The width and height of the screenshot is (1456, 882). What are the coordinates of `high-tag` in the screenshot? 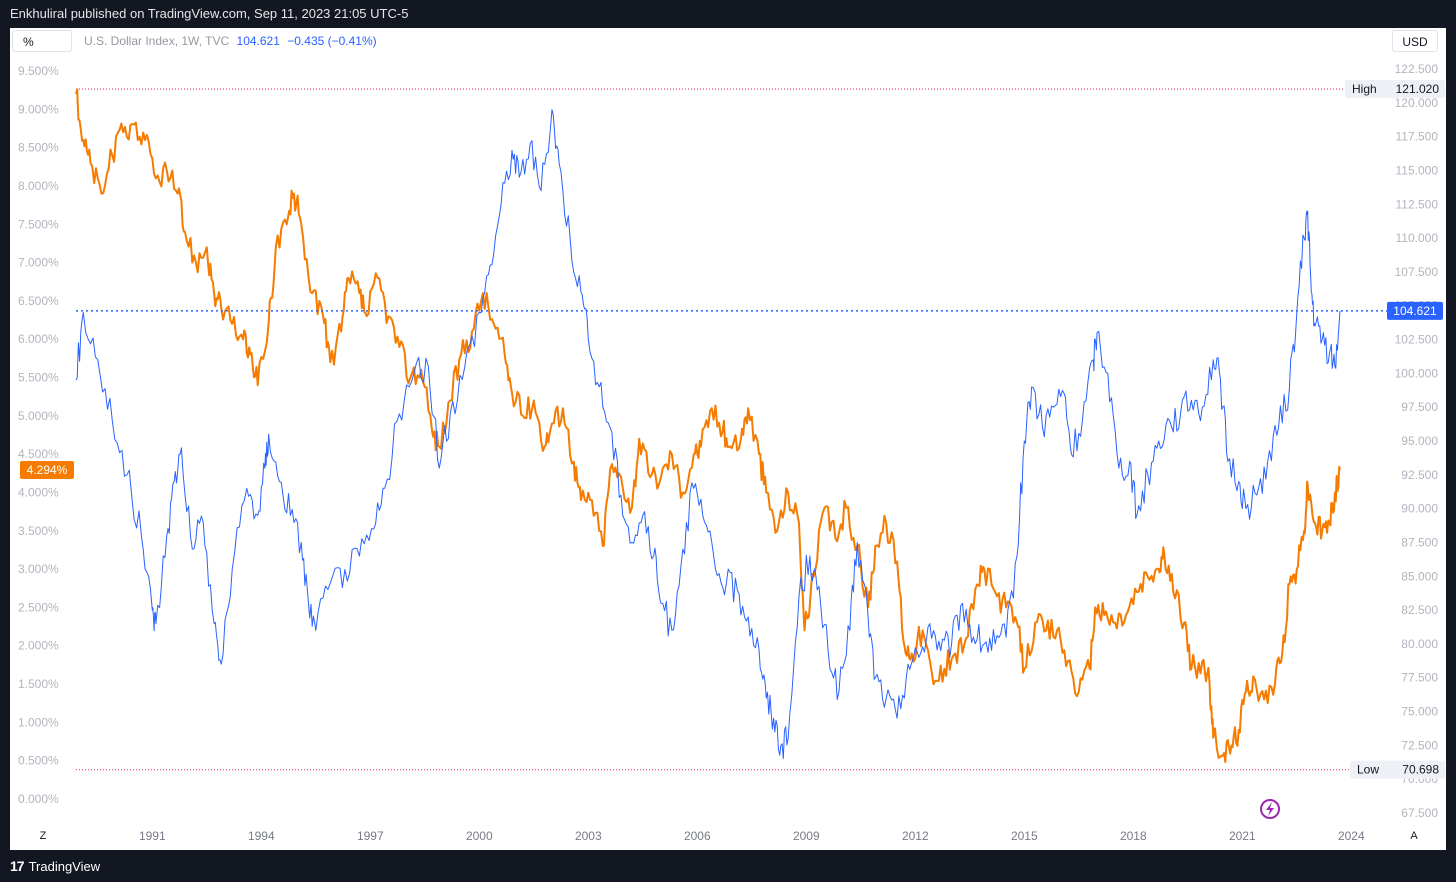 It's located at (1395, 89).